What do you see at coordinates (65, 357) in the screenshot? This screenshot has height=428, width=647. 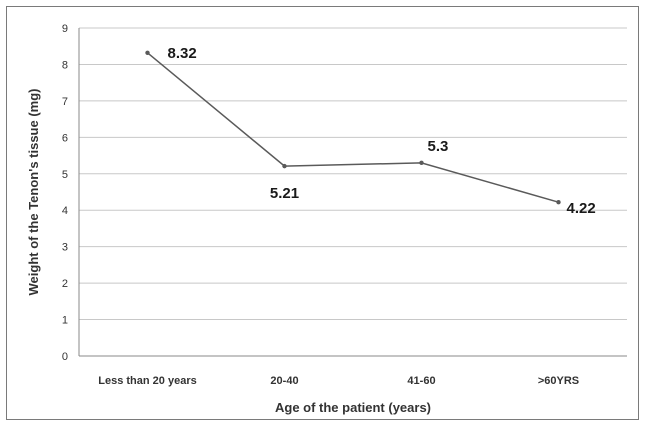 I see `y-tick-label: 0` at bounding box center [65, 357].